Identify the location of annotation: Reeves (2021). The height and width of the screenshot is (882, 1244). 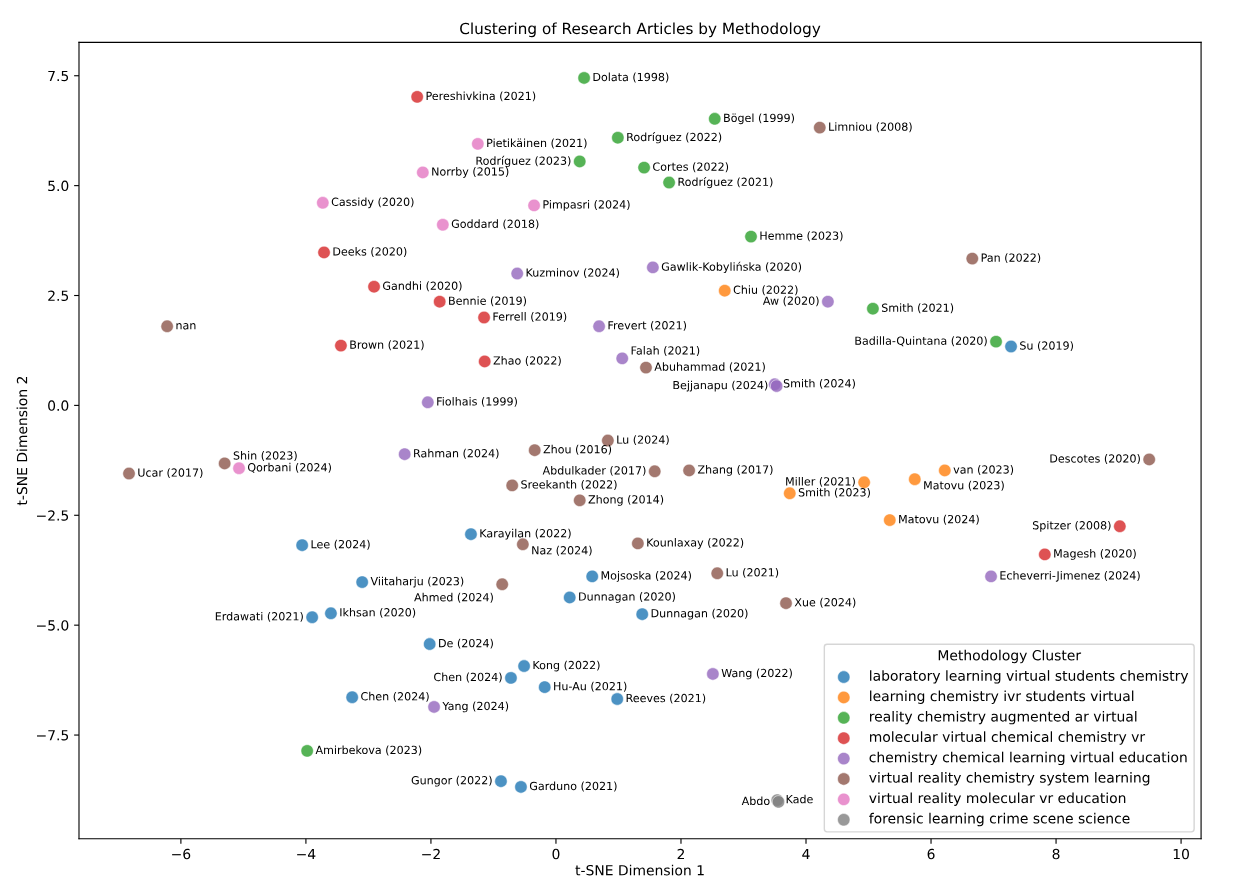
(666, 698).